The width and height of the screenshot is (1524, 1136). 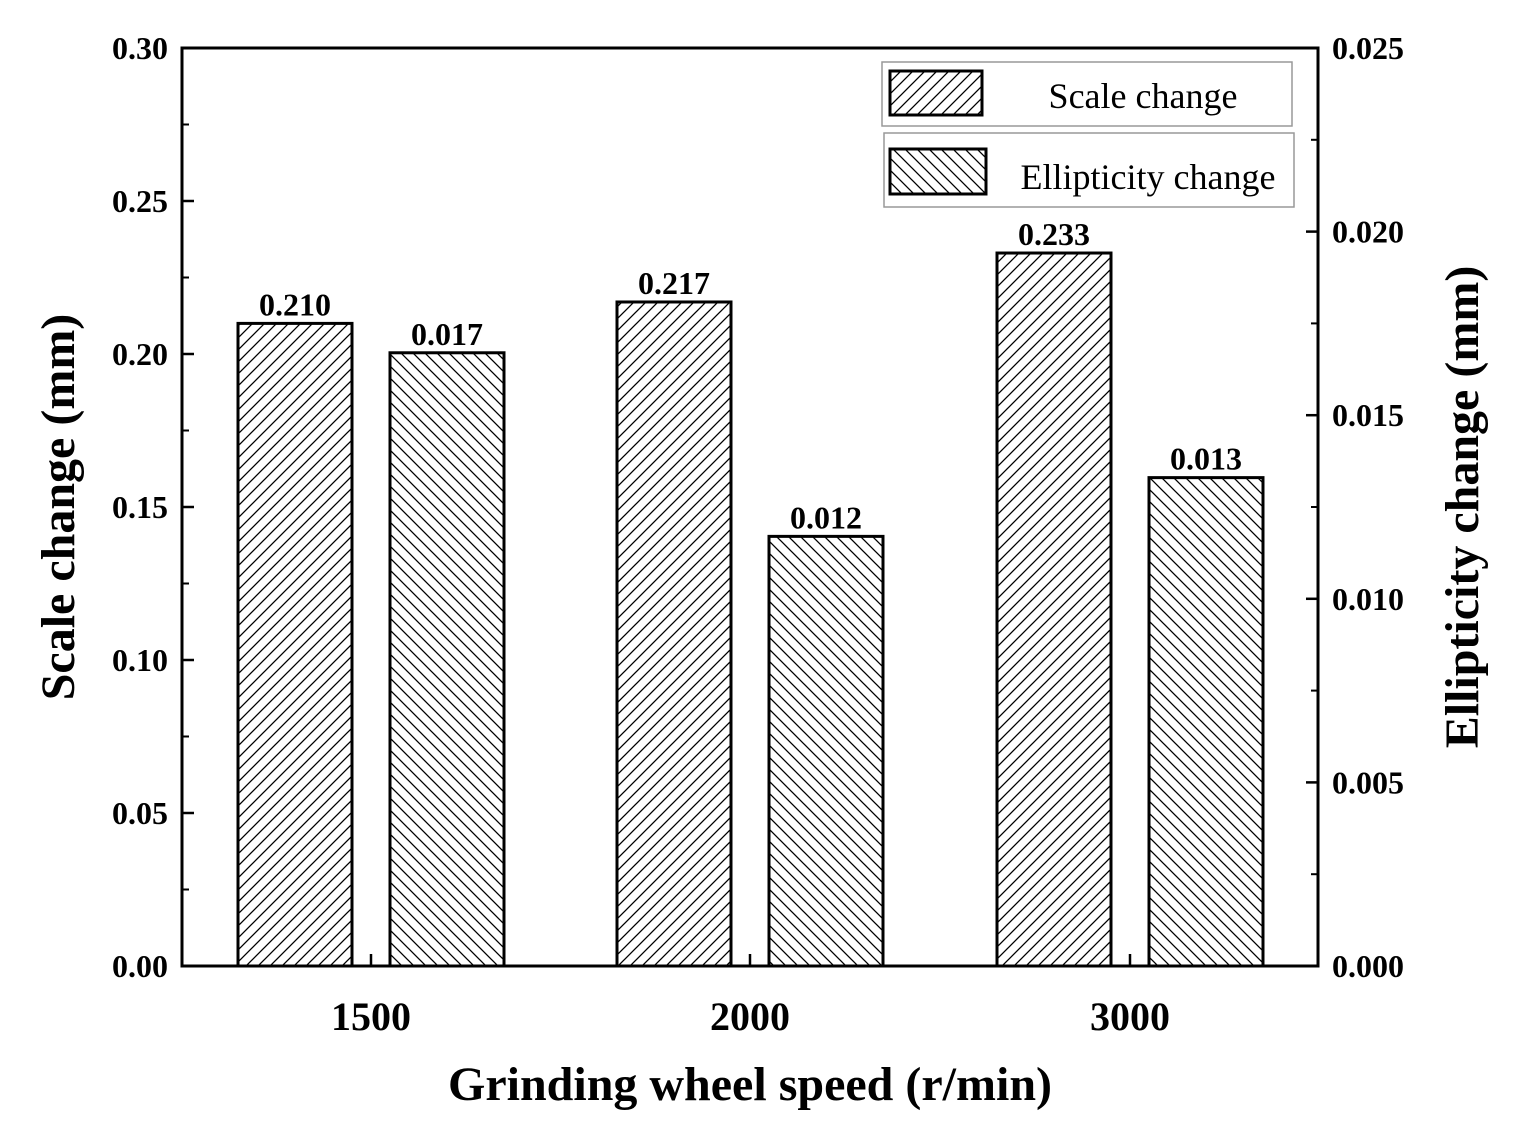 What do you see at coordinates (140, 966) in the screenshot?
I see `left-tick-label: 0.00` at bounding box center [140, 966].